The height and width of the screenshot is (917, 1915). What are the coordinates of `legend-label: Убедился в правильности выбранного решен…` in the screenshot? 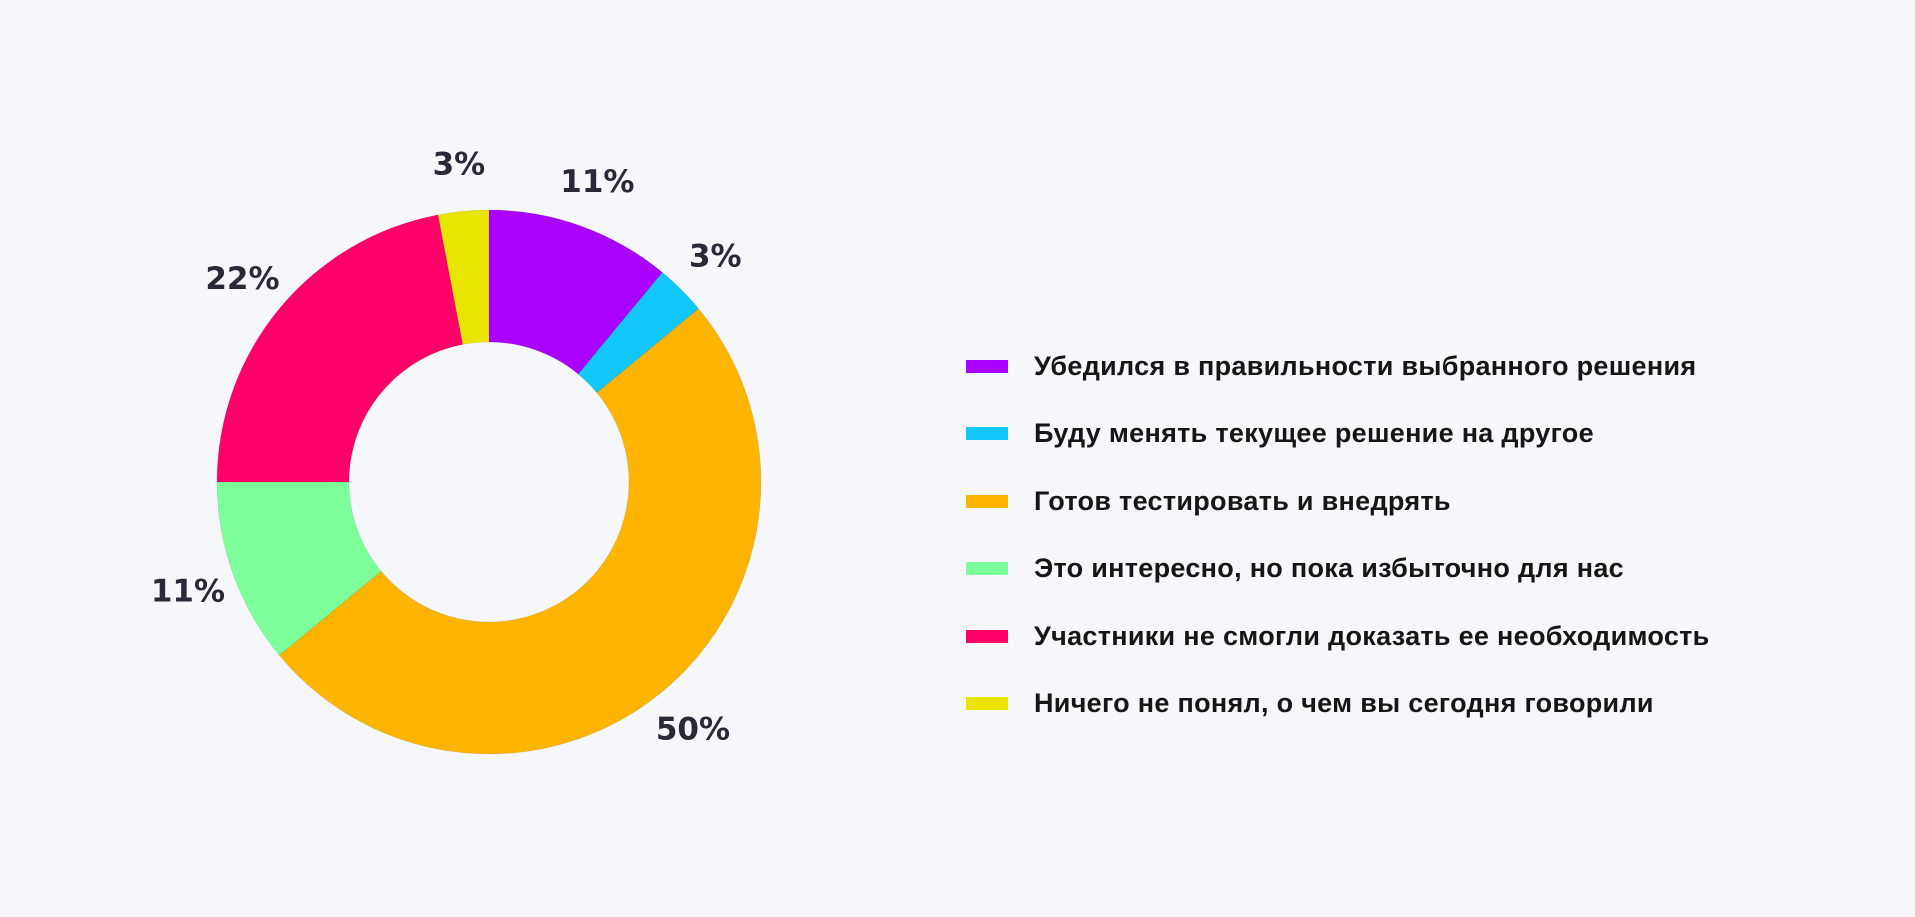 It's located at (1365, 365).